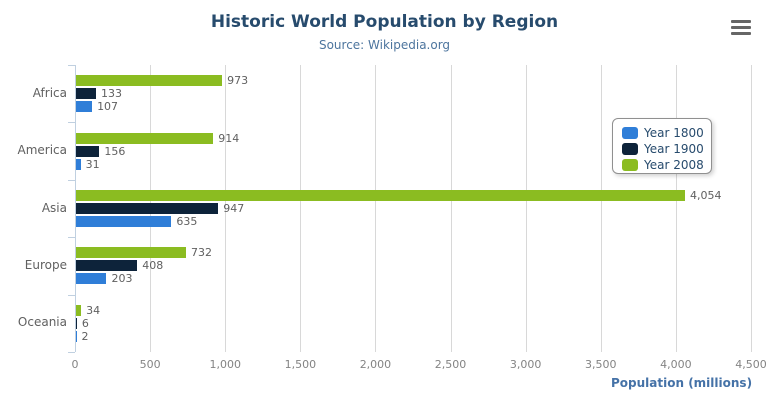 This screenshot has height=416, width=769. I want to click on bar-america-year-2008, so click(145, 138).